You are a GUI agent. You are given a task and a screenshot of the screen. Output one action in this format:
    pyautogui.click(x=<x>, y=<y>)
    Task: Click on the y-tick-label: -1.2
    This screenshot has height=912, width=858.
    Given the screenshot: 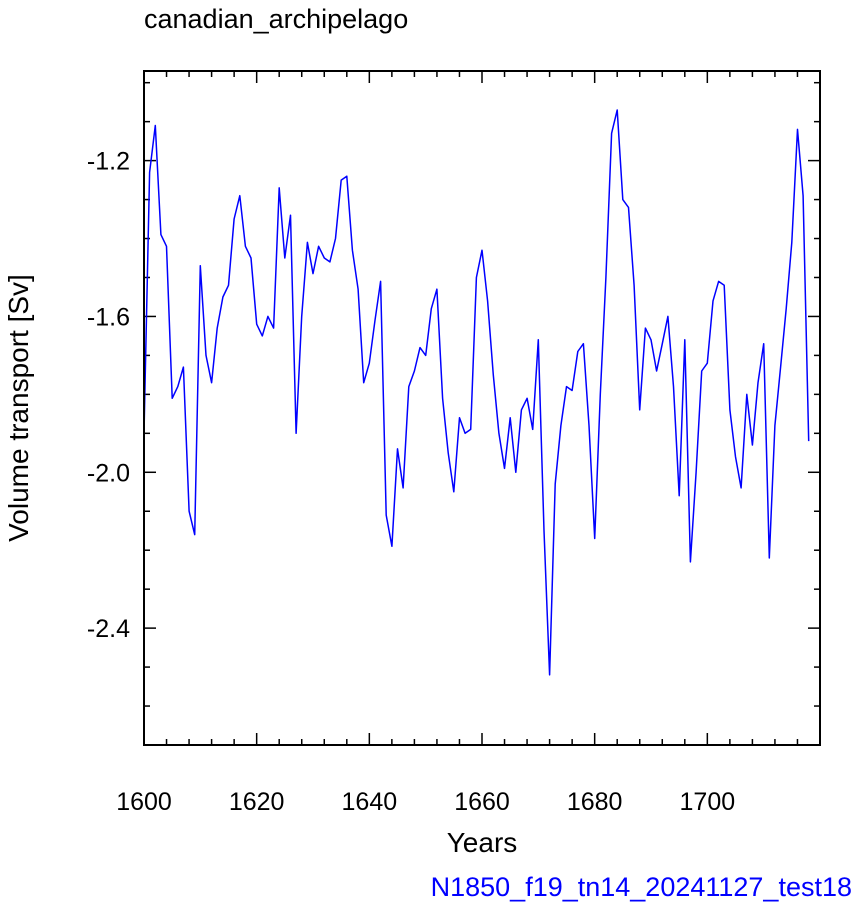 What is the action you would take?
    pyautogui.click(x=108, y=162)
    